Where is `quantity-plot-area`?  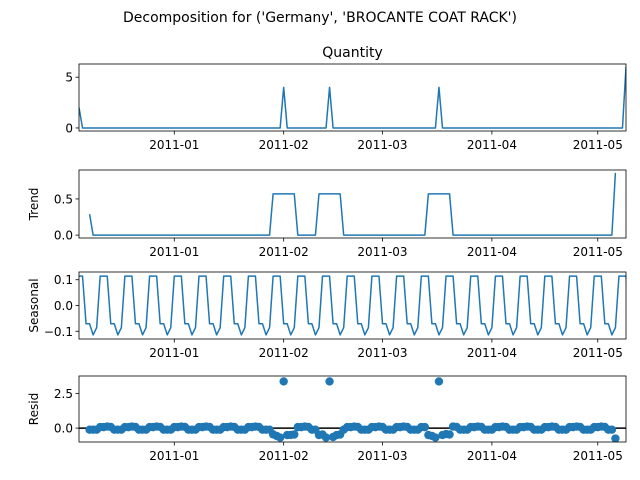 quantity-plot-area is located at coordinates (352, 98).